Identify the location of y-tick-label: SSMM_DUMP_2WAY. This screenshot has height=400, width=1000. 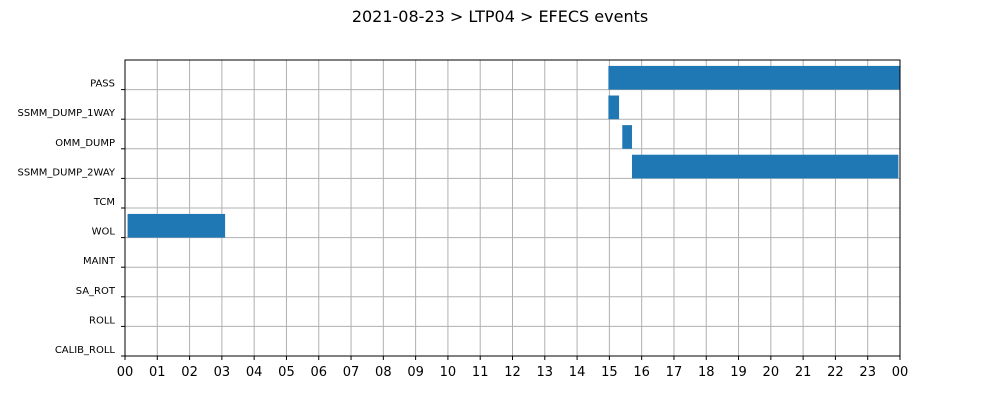
(66, 172).